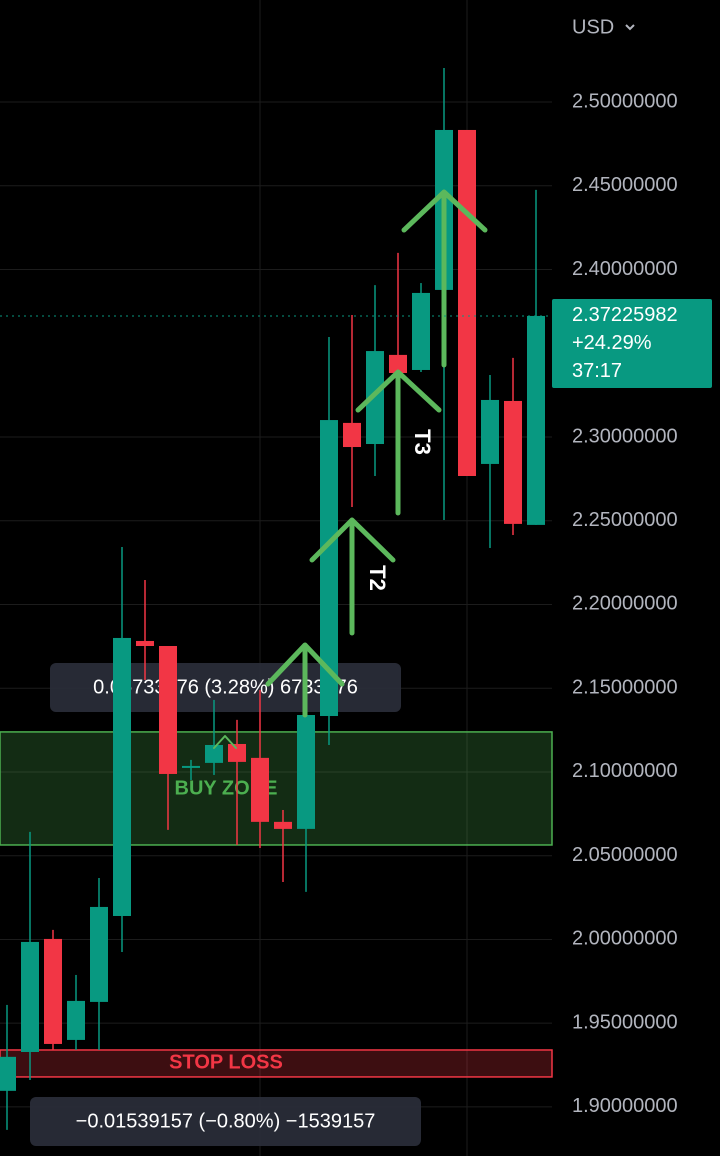  Describe the element at coordinates (630, 27) in the screenshot. I see `dropdown-icon` at that location.